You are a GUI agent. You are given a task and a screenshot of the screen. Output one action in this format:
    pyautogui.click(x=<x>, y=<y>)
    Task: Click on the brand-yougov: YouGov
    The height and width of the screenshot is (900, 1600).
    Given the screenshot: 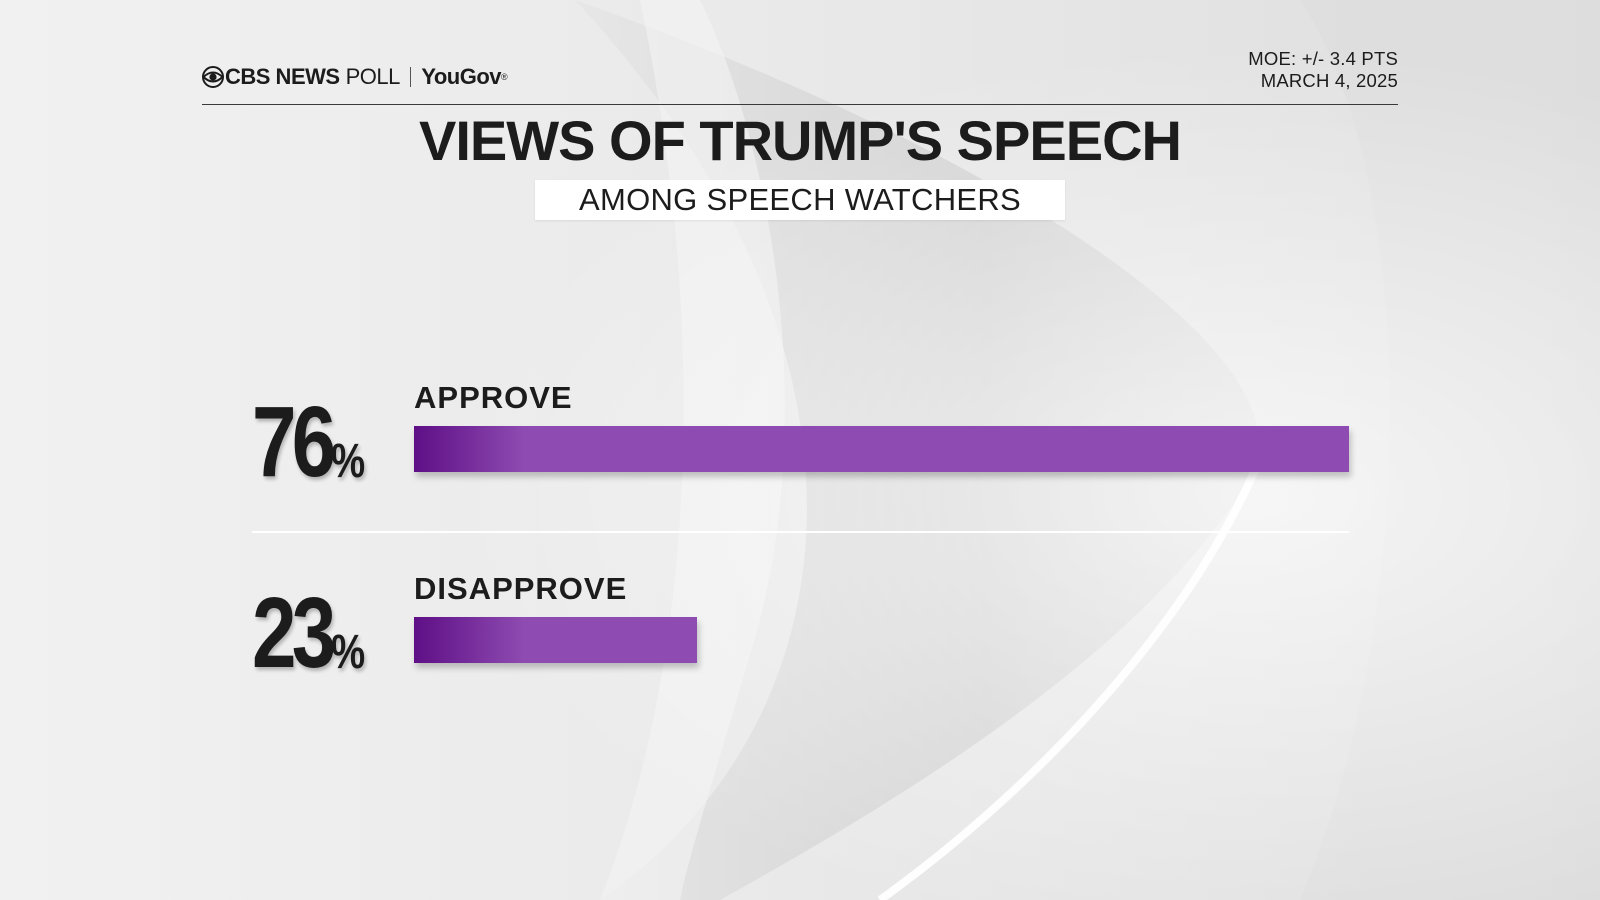 What is the action you would take?
    pyautogui.click(x=461, y=76)
    